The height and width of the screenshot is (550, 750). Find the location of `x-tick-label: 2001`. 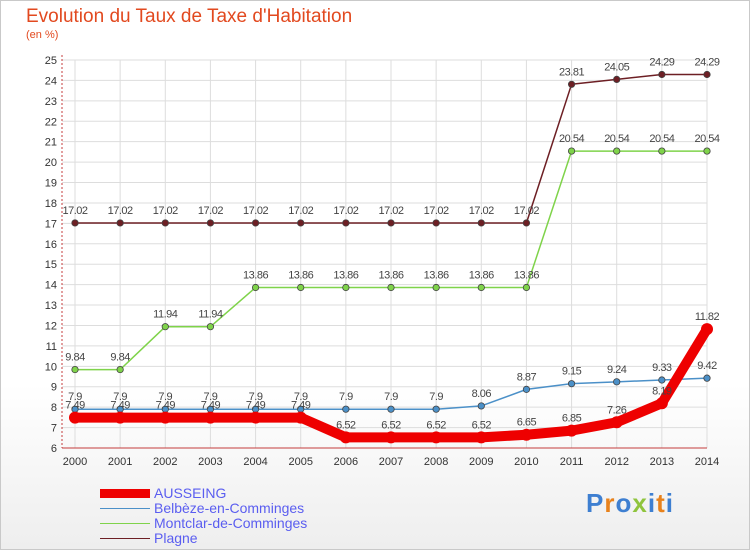

x-tick-label: 2001 is located at coordinates (120, 462).